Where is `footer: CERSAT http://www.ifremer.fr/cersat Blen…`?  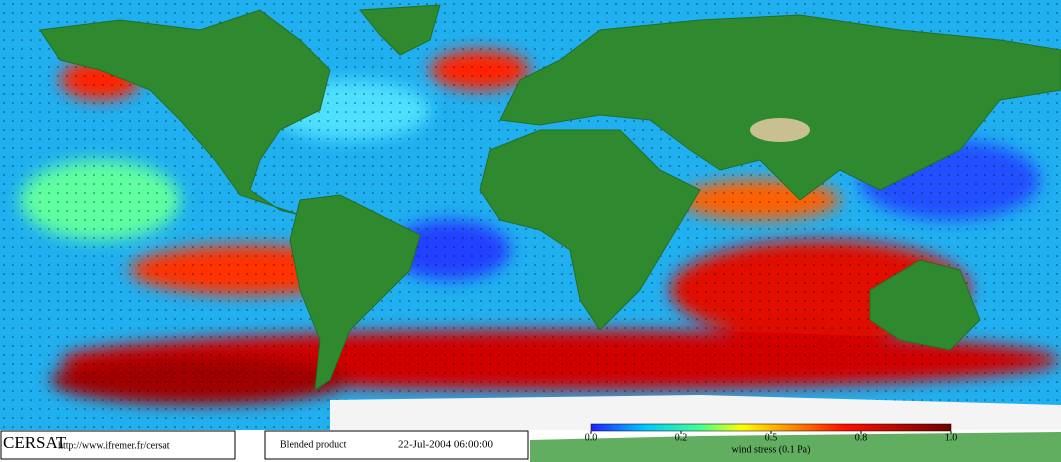 footer: CERSAT http://www.ifremer.fr/cersat Blen… is located at coordinates (264, 445).